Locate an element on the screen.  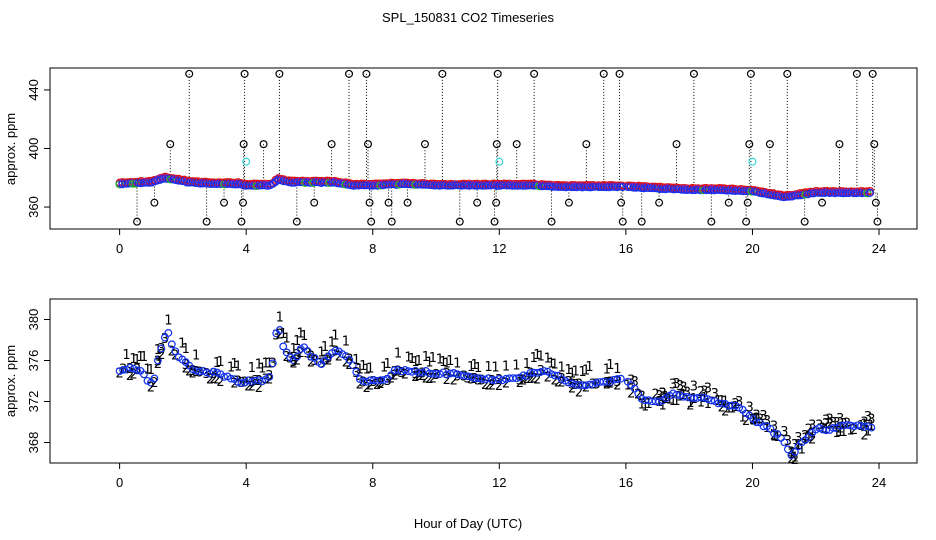
y-tick-label: 360 is located at coordinates (33, 207).